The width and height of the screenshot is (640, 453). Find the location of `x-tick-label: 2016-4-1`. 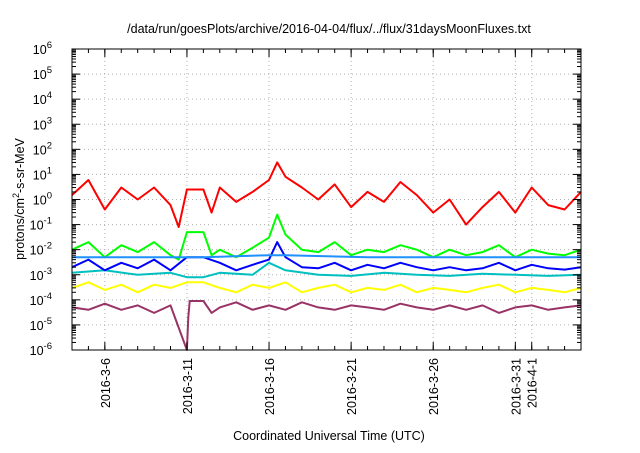

x-tick-label: 2016-4-1 is located at coordinates (533, 383).